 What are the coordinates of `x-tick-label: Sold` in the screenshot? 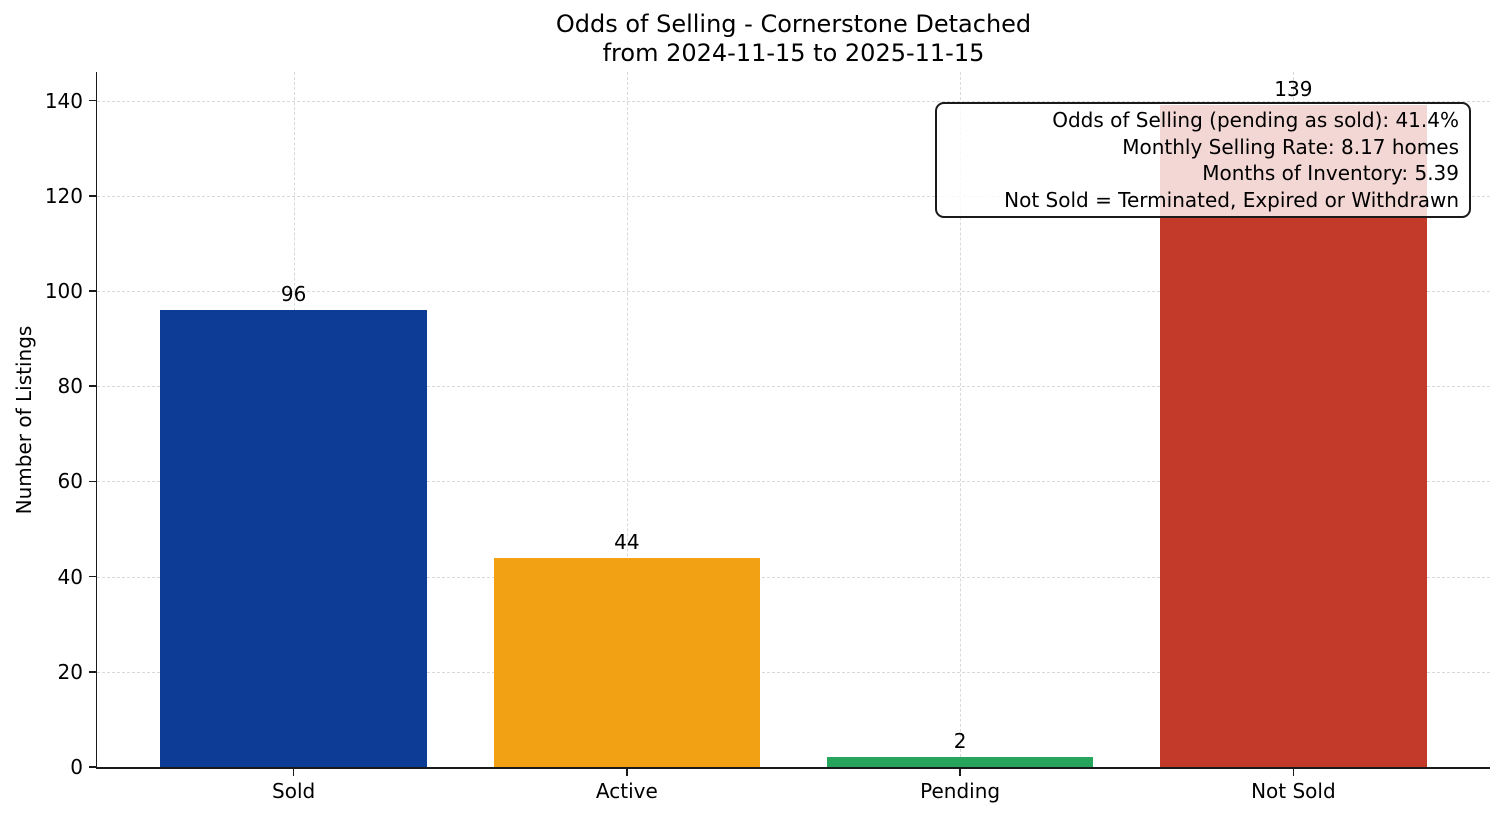 It's located at (294, 791).